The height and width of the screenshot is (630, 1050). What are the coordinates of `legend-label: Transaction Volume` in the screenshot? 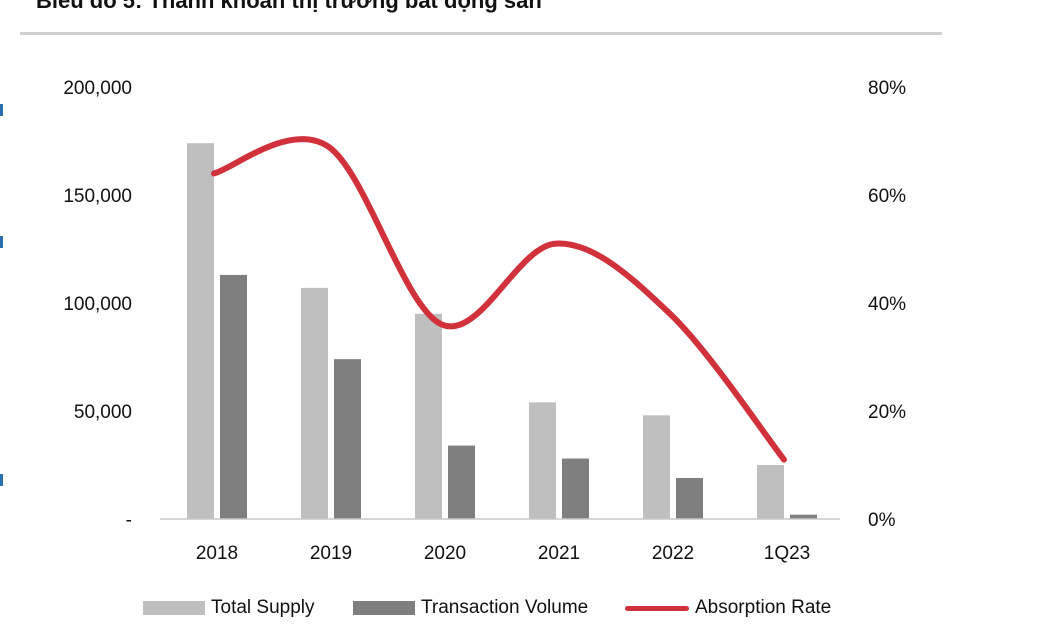 It's located at (505, 607).